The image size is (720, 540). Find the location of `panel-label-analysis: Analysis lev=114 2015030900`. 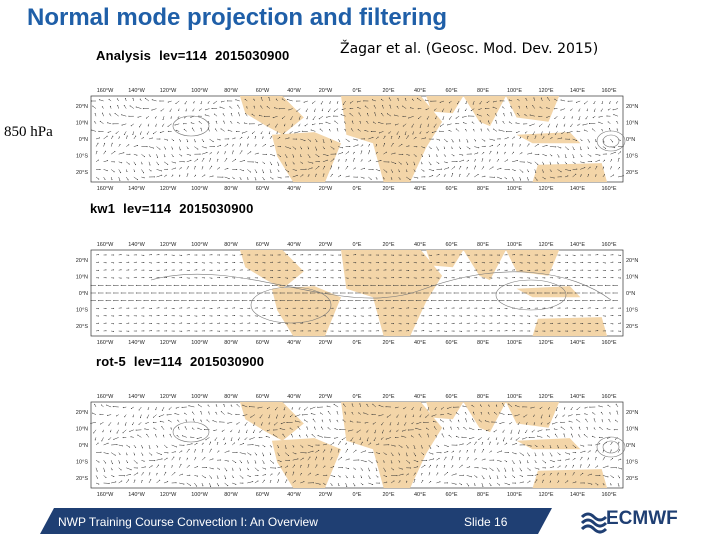

panel-label-analysis: Analysis lev=114 2015030900 is located at coordinates (196, 55).